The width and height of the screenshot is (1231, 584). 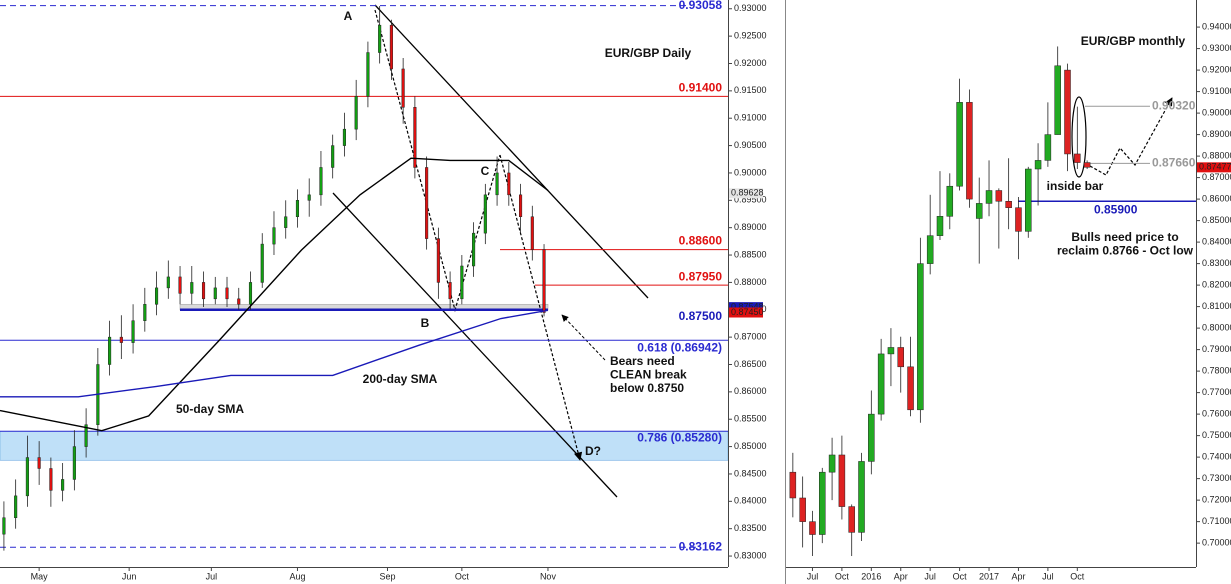 I want to click on y-tick-label: 0.91000, so click(x=750, y=118).